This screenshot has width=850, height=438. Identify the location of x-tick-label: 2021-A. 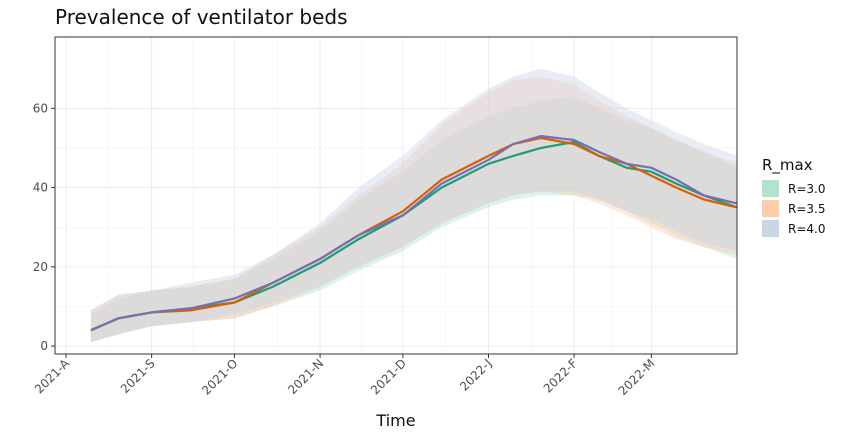
(52, 376).